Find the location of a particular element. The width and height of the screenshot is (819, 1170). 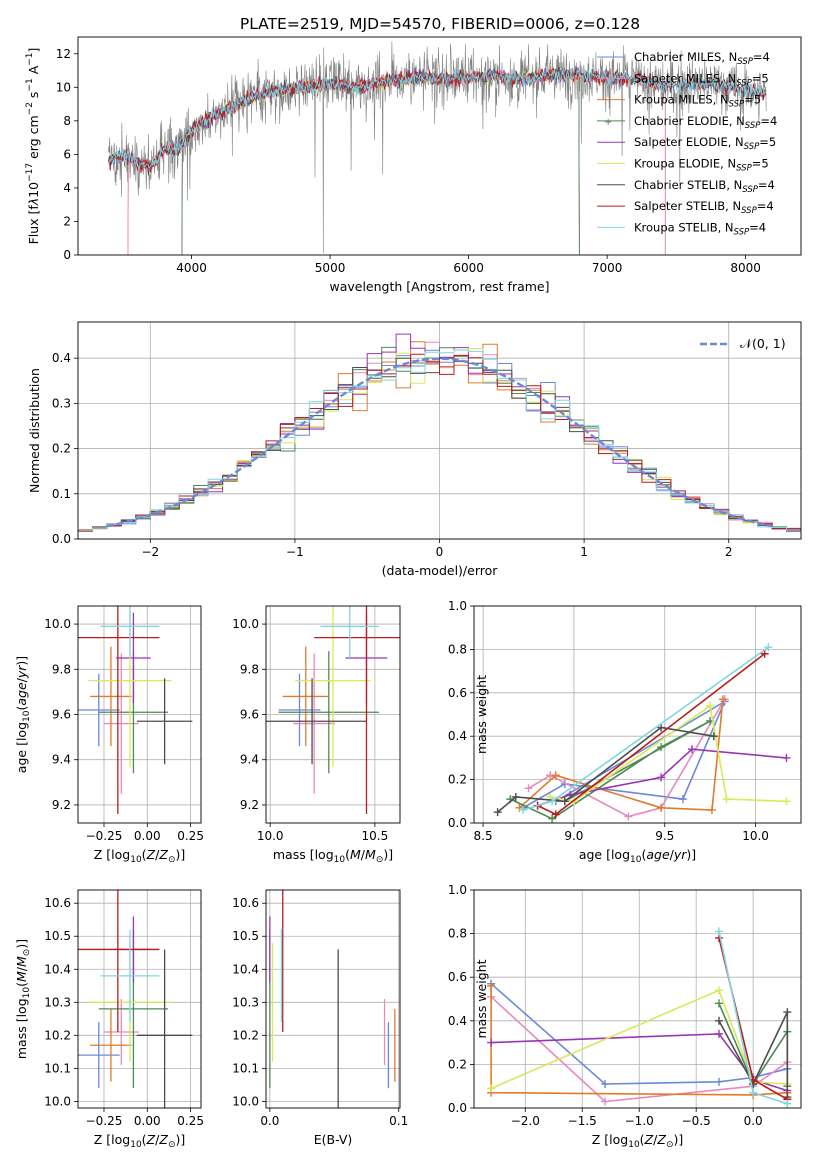

mass_vs_Z-point-chabrier-miles is located at coordinates (99, 1055).